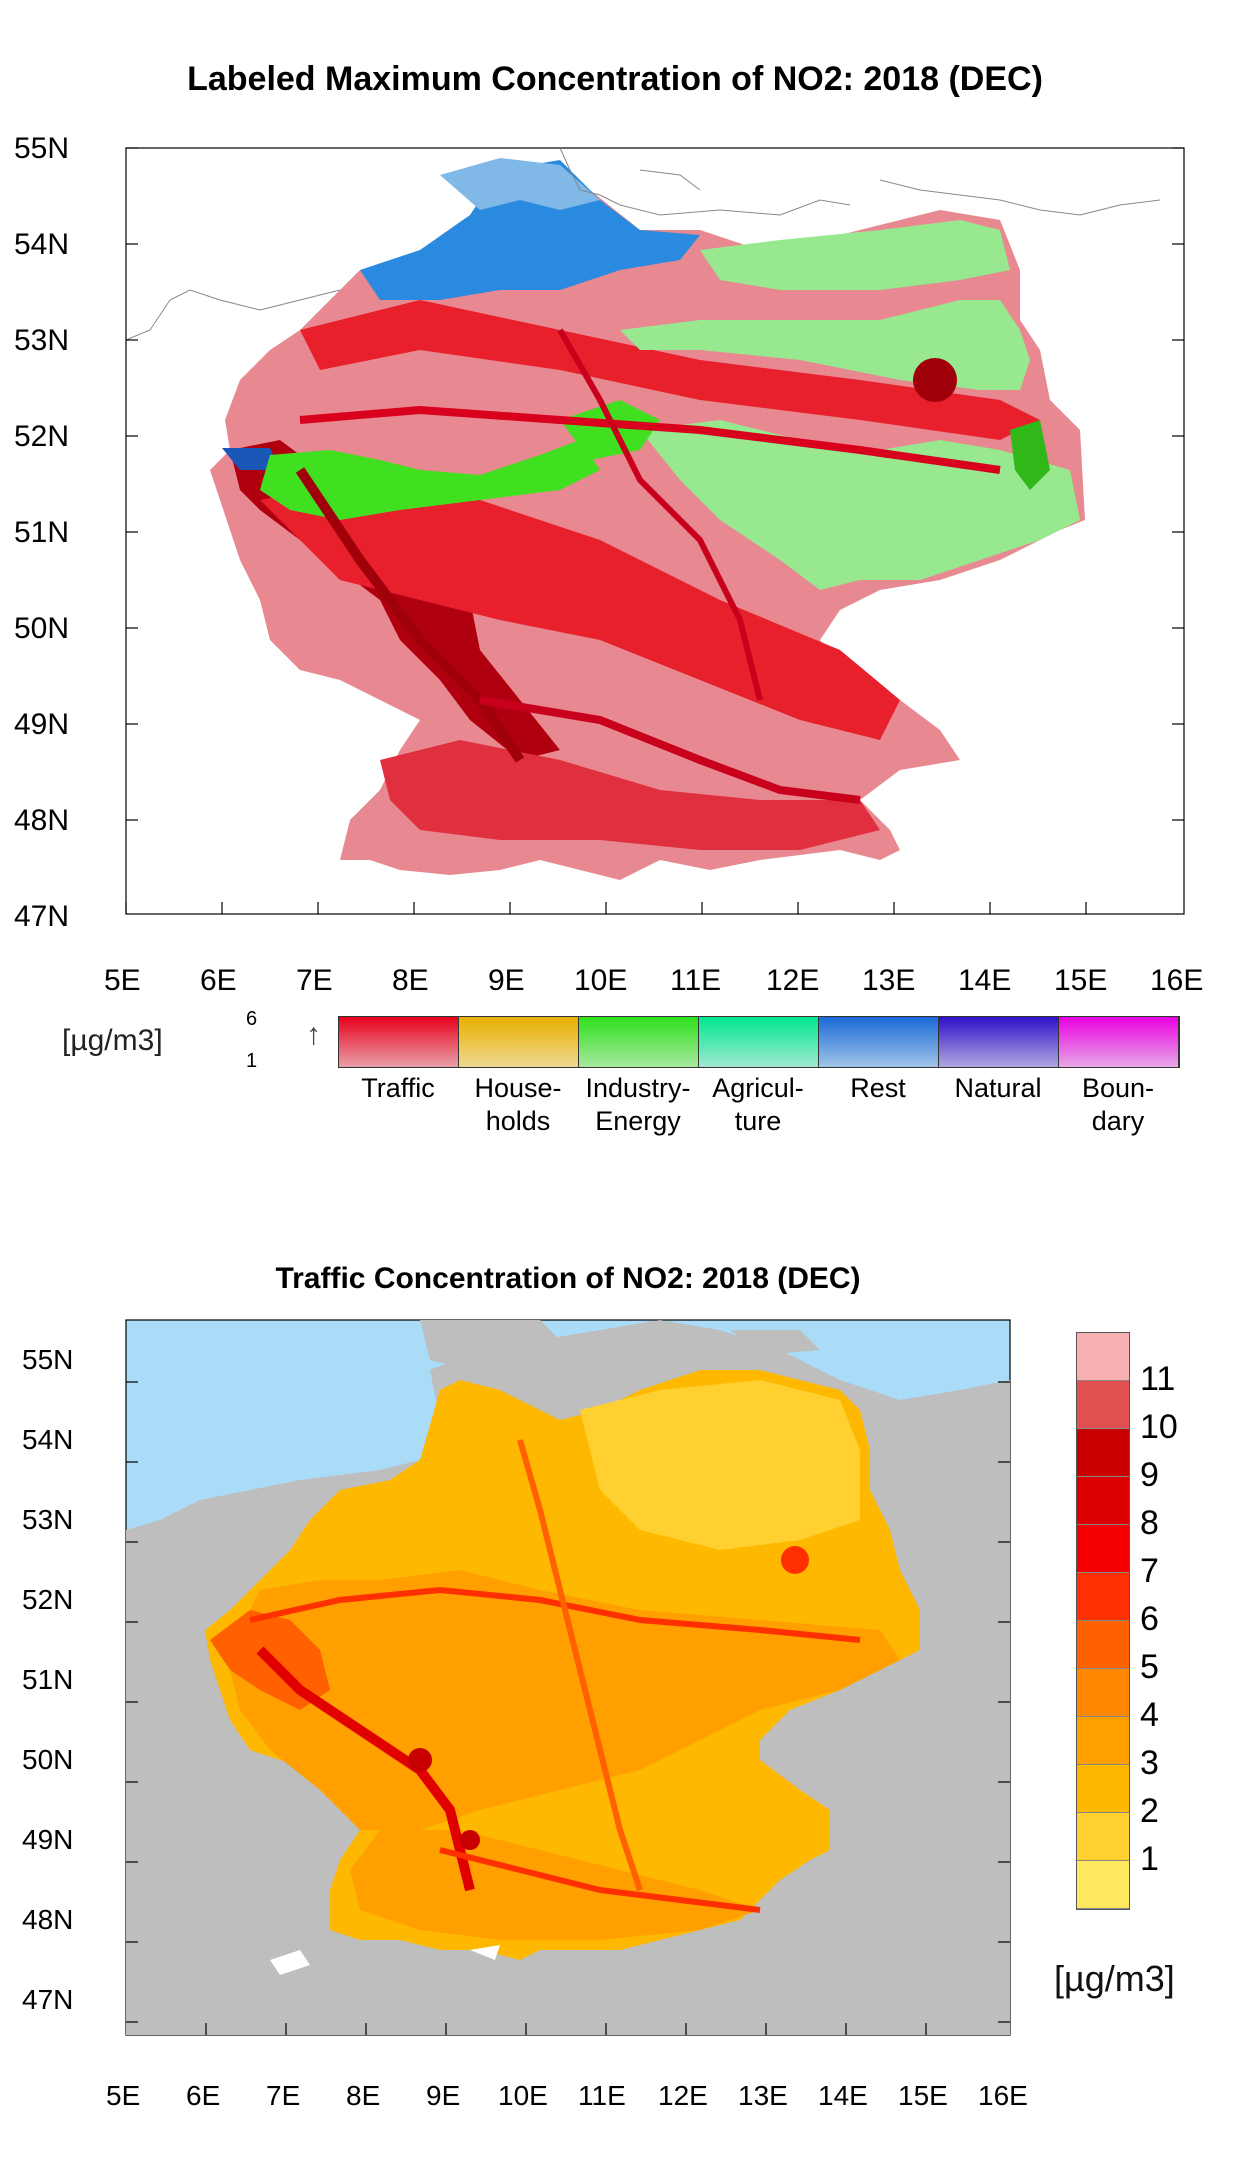 Image resolution: width=1248 pixels, height=2180 pixels. I want to click on industry-north-region, so click(855, 255).